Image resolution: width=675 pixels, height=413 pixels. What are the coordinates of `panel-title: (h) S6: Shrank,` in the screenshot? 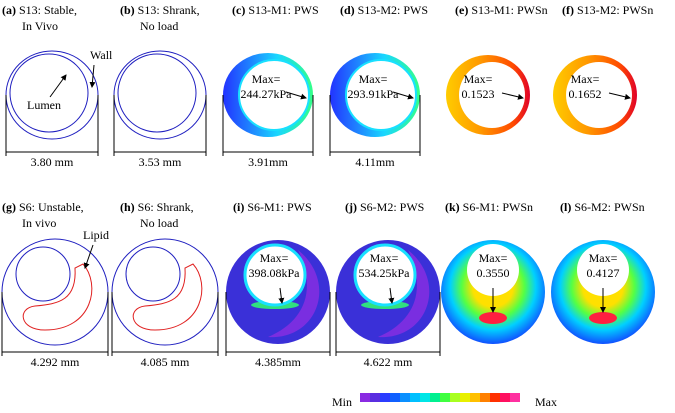 It's located at (157, 207).